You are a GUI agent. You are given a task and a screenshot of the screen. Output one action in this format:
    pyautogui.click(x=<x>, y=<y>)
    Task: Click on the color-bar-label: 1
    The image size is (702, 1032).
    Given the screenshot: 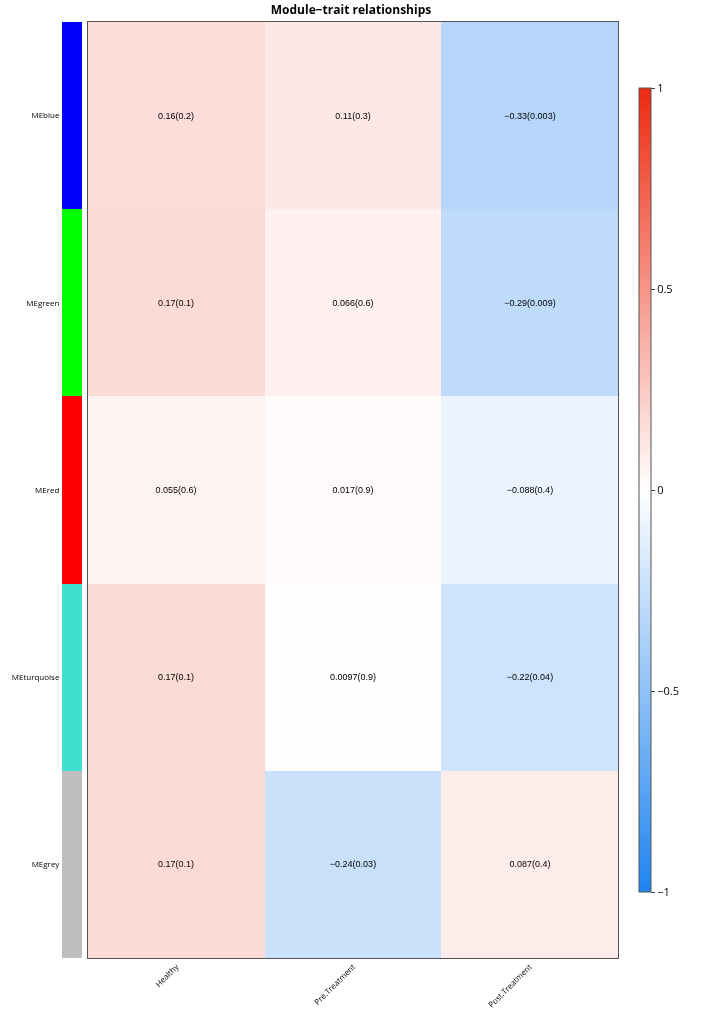 What is the action you would take?
    pyautogui.click(x=660, y=87)
    